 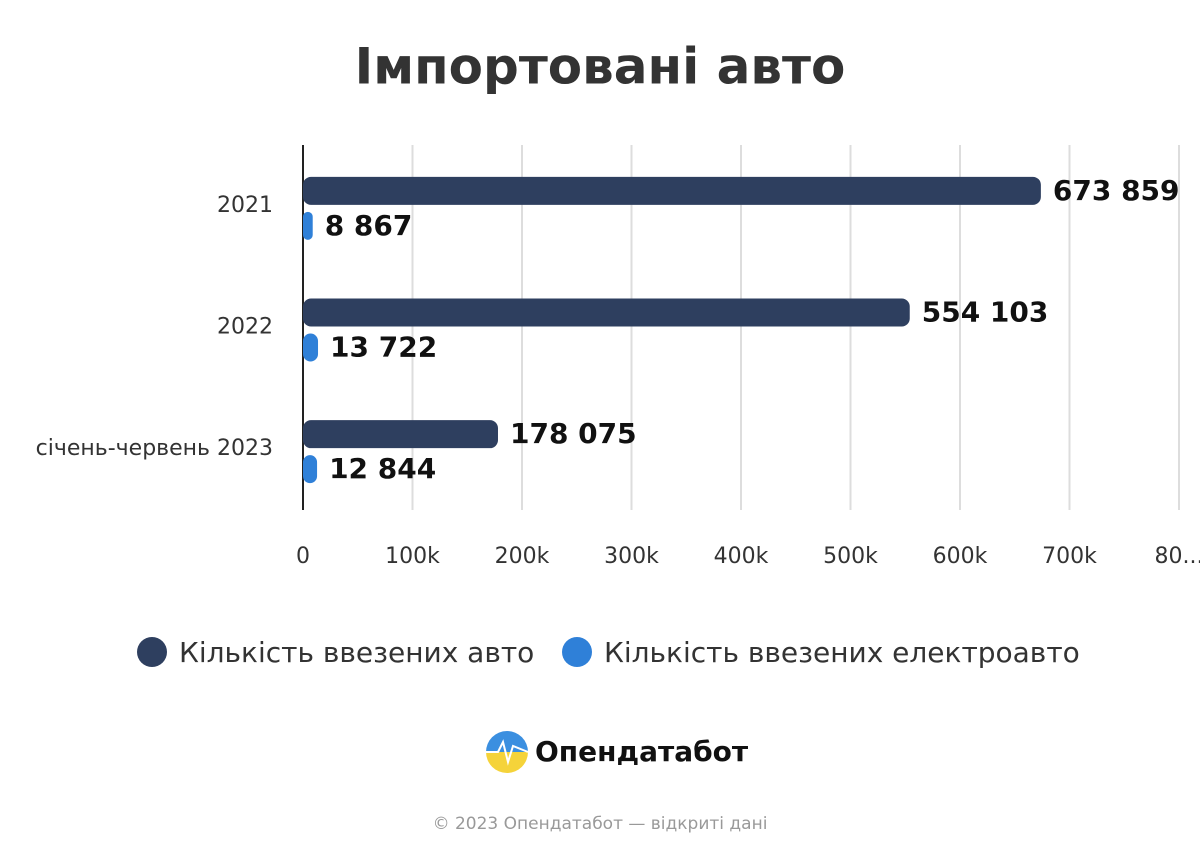 I want to click on x-tick-label: 100k, so click(x=412, y=556).